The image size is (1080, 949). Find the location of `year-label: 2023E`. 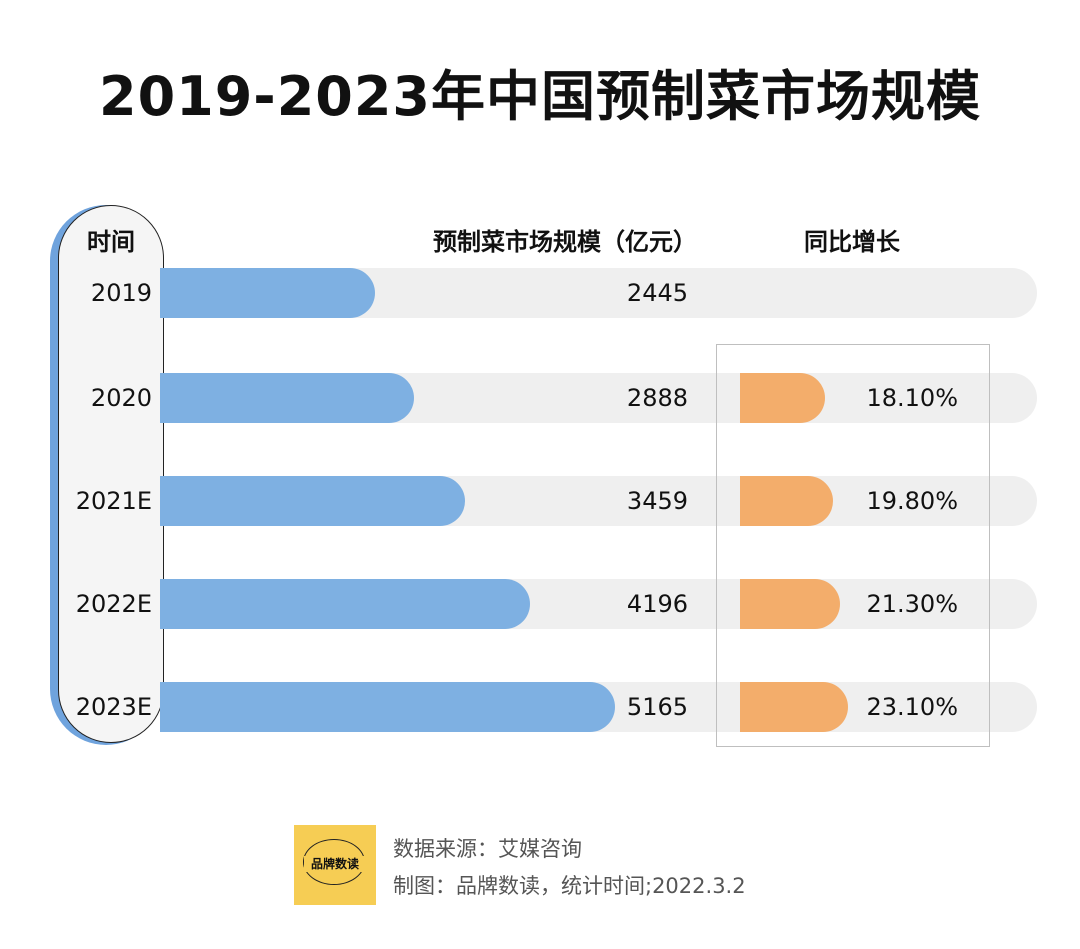

year-label: 2023E is located at coordinates (113, 707).